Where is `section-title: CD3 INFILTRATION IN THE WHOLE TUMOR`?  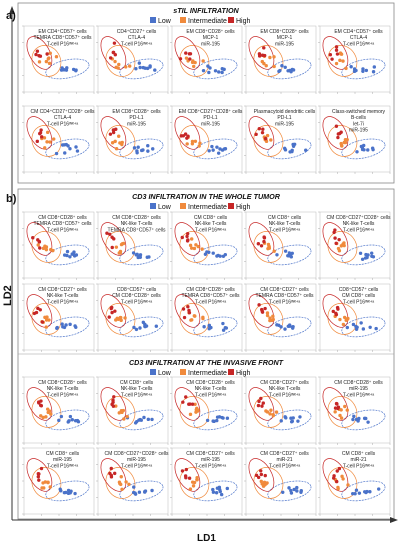
section-title: CD3 INFILTRATION IN THE WHOLE TUMOR is located at coordinates (206, 196).